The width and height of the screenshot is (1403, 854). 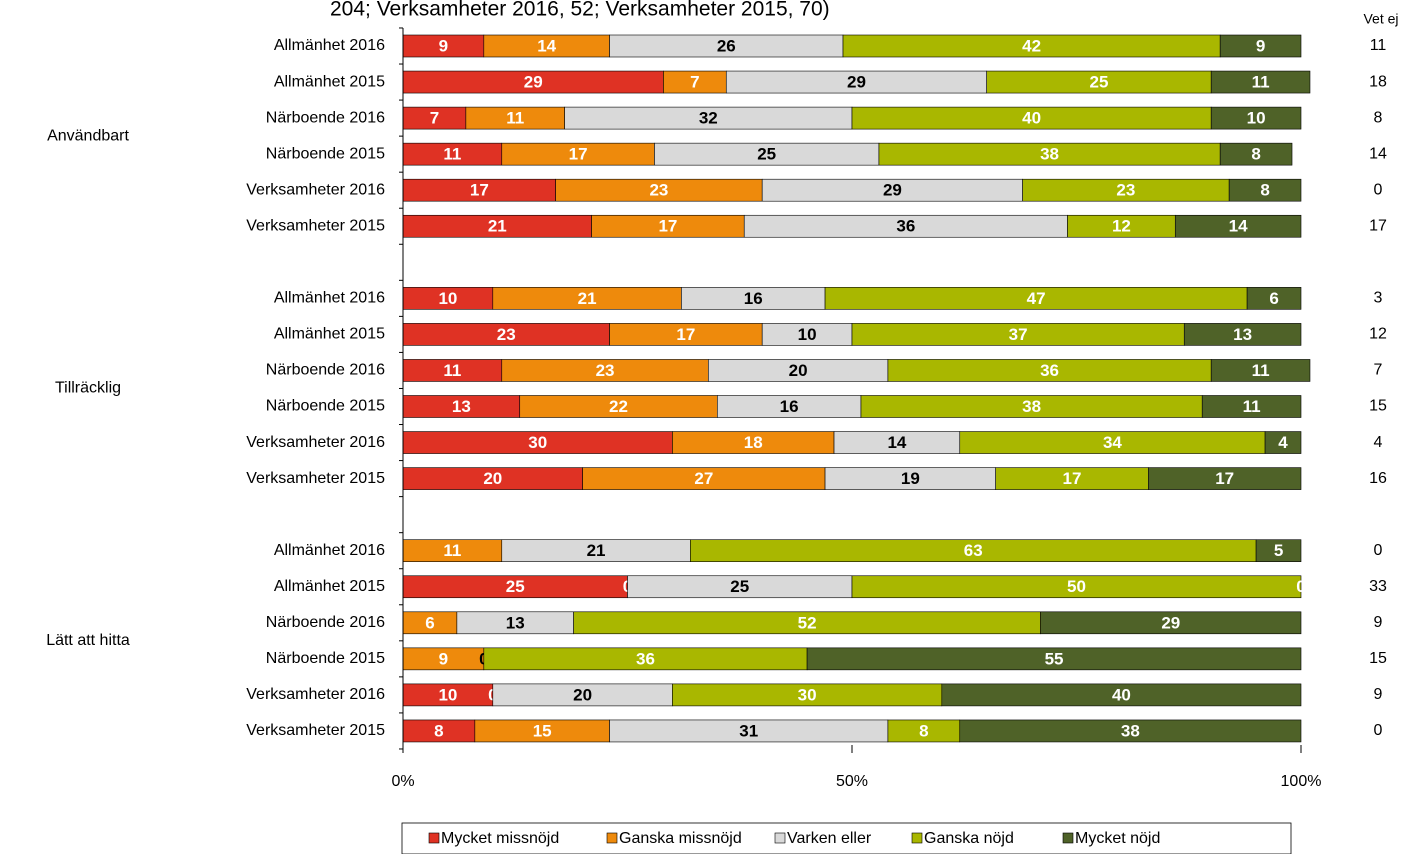 I want to click on data-label: 7, so click(x=434, y=118).